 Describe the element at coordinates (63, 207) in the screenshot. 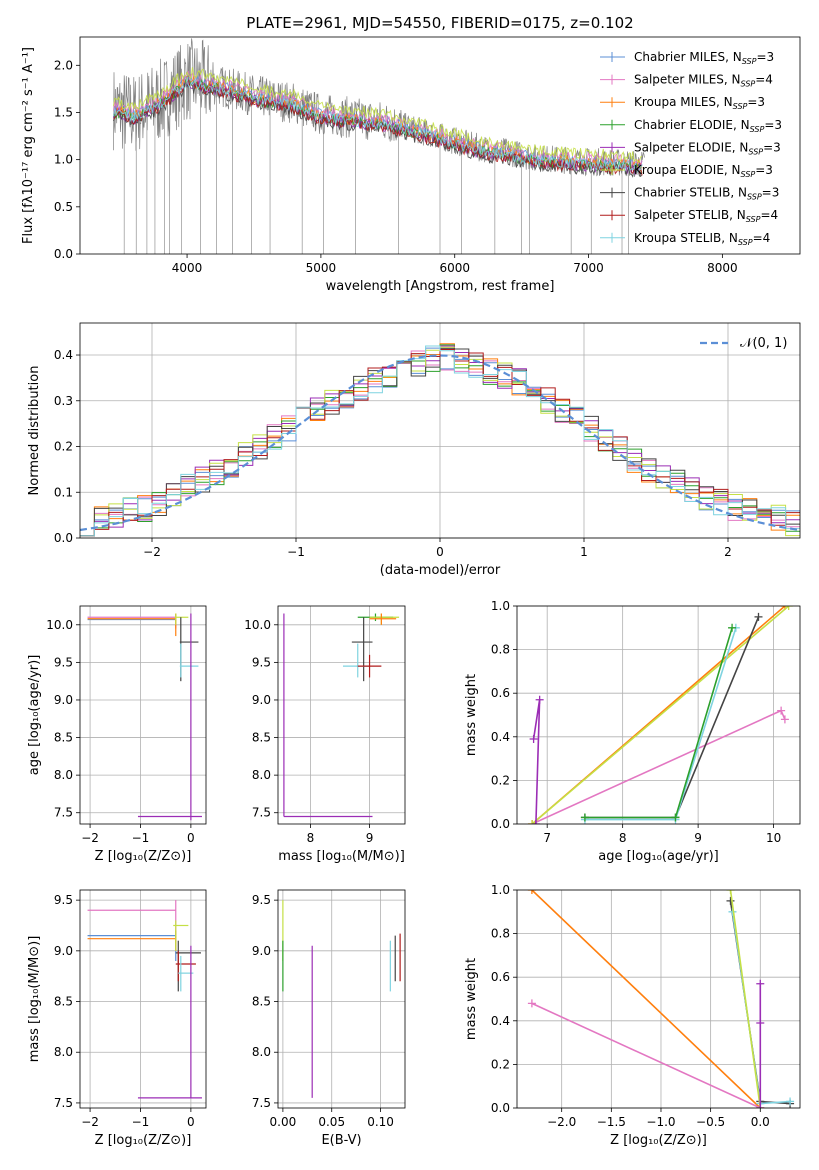

I see `y-tick-label: 0.5` at that location.